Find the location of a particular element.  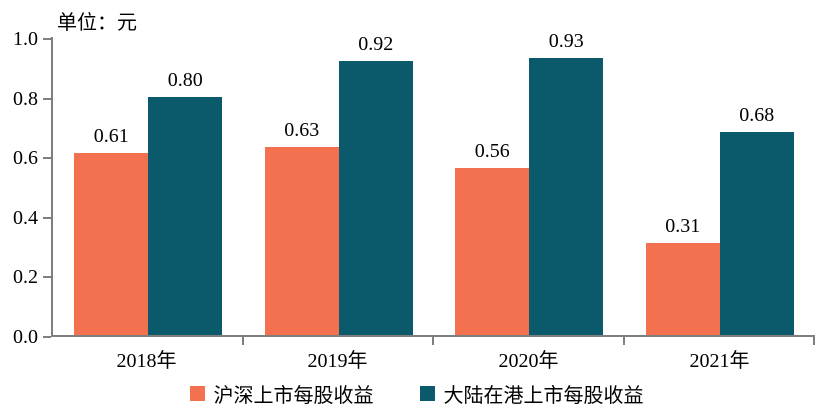

bar: 0.31 is located at coordinates (682, 275).